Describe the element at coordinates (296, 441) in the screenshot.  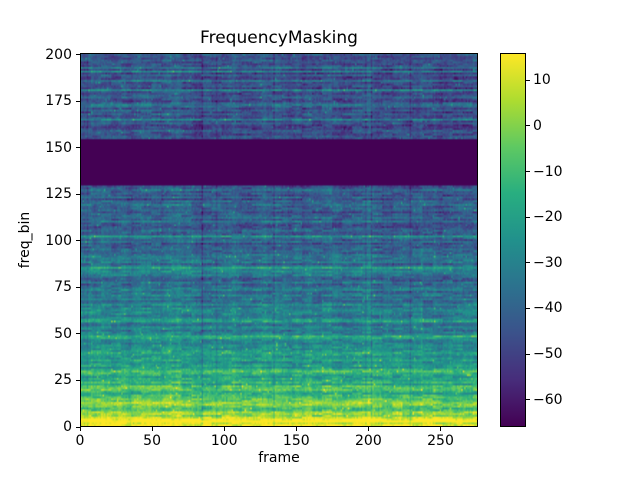
I see `x-tick-label: 150` at that location.